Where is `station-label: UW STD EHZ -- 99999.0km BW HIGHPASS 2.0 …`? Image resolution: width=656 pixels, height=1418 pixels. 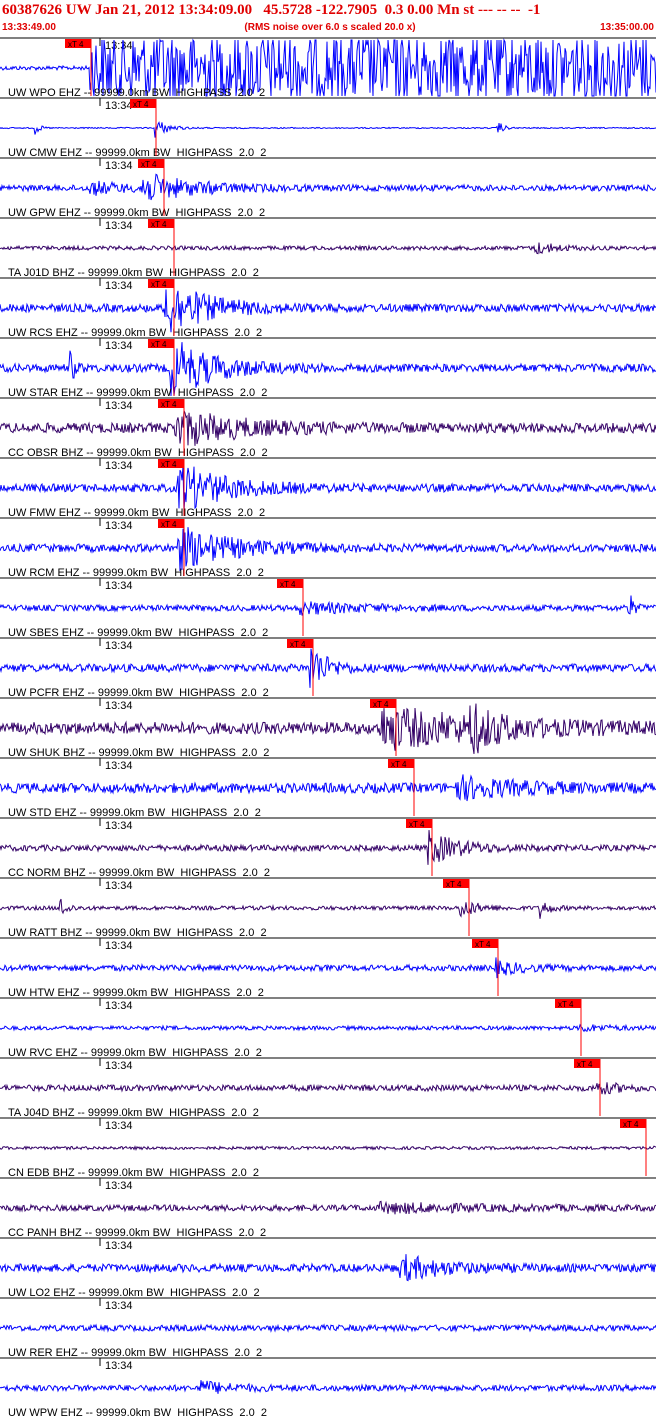
station-label: UW STD EHZ -- 99999.0km BW HIGHPASS 2.0 … is located at coordinates (134, 813).